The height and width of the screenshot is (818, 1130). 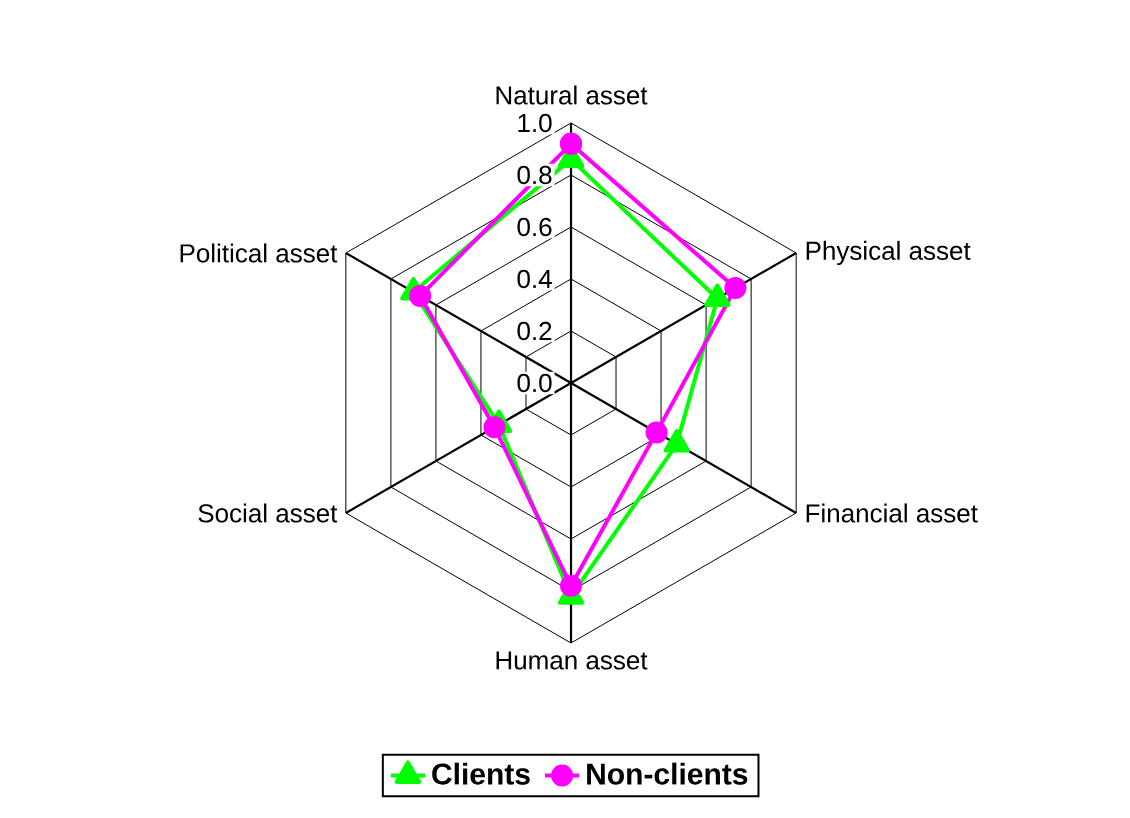 I want to click on y-tick-label: 0.0, so click(x=534, y=383).